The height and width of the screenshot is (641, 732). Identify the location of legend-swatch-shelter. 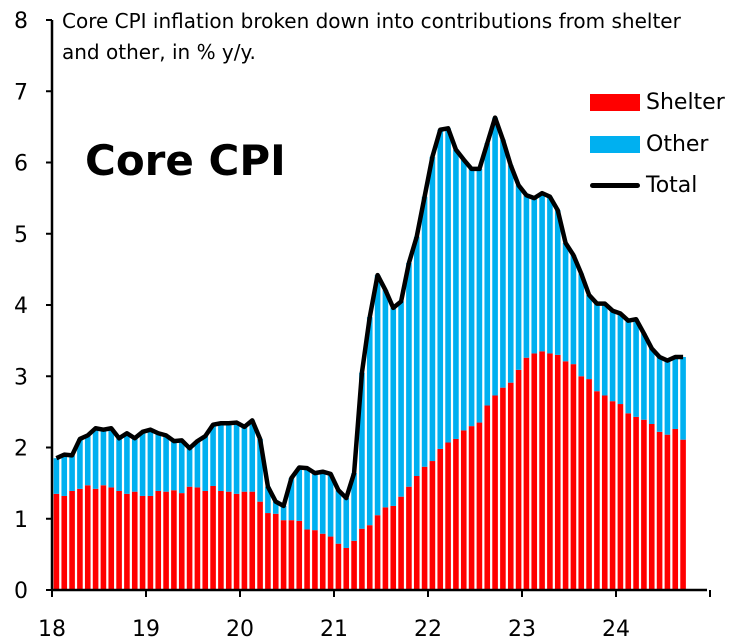
(615, 102).